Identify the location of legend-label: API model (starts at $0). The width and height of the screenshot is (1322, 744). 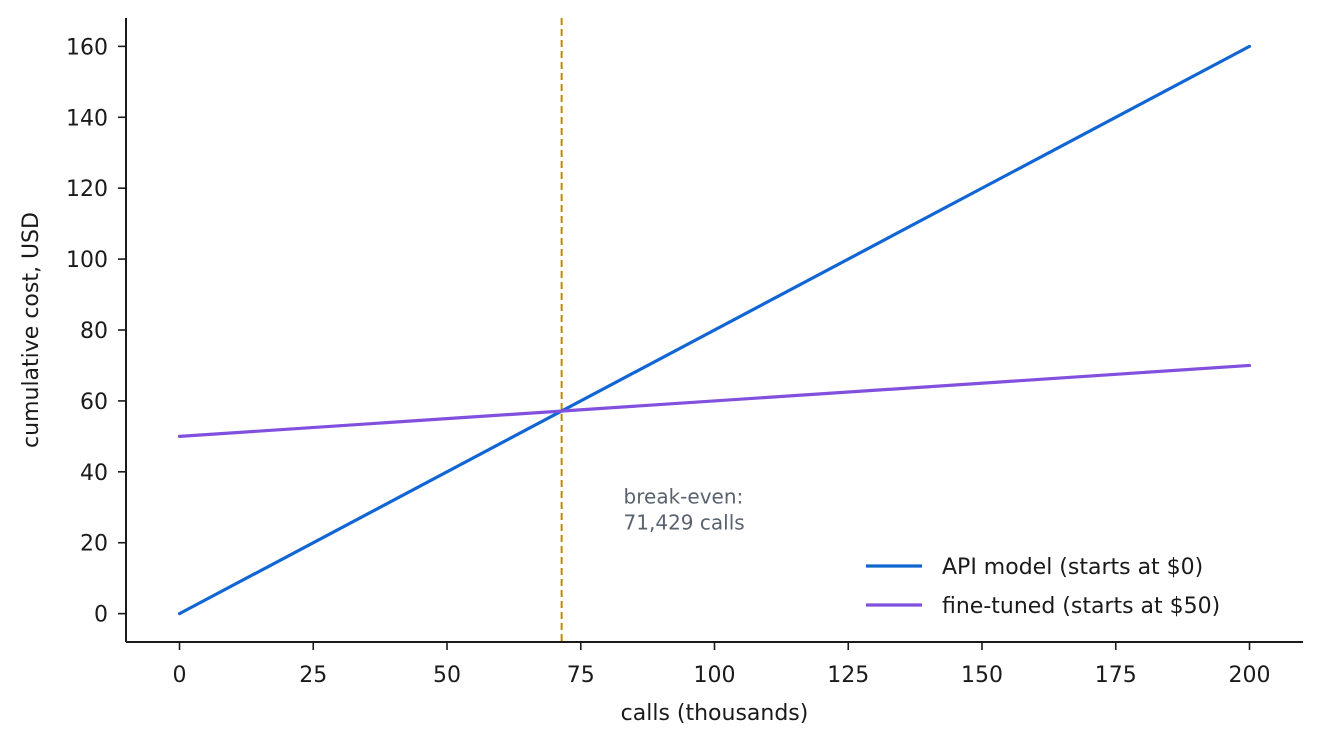
(1072, 567).